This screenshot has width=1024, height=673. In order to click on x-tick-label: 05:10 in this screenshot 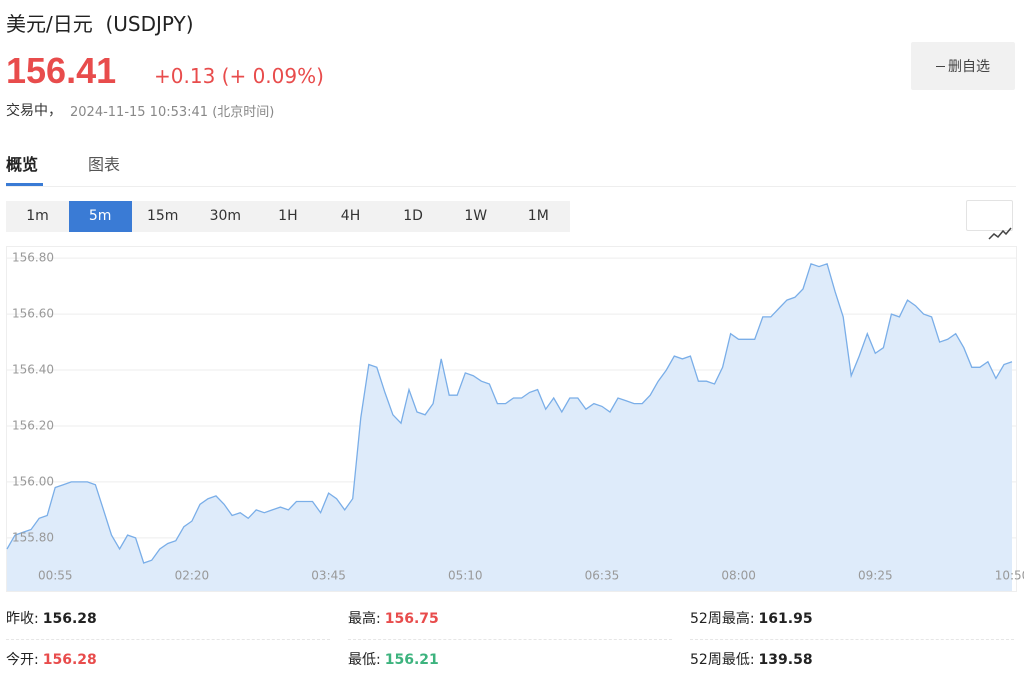, I will do `click(465, 576)`.